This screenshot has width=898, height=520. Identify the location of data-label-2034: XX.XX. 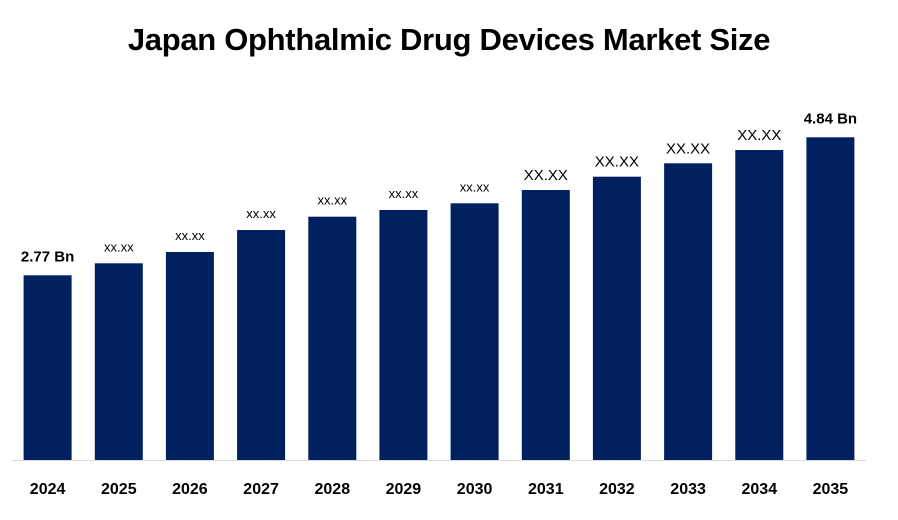
(759, 135).